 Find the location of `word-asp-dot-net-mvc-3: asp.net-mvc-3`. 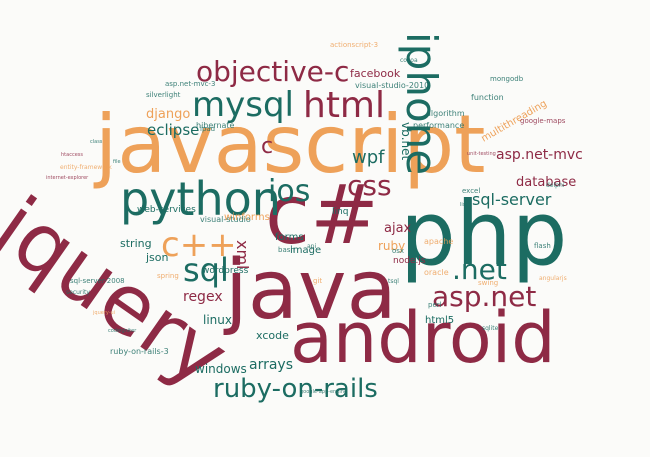

word-asp-dot-net-mvc-3: asp.net-mvc-3 is located at coordinates (190, 84).